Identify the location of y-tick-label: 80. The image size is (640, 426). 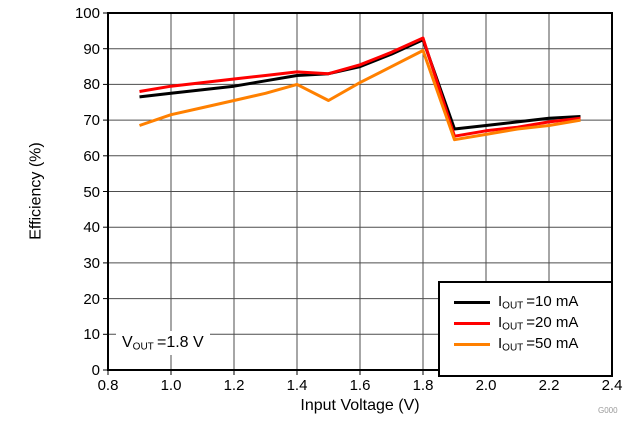
(91, 85).